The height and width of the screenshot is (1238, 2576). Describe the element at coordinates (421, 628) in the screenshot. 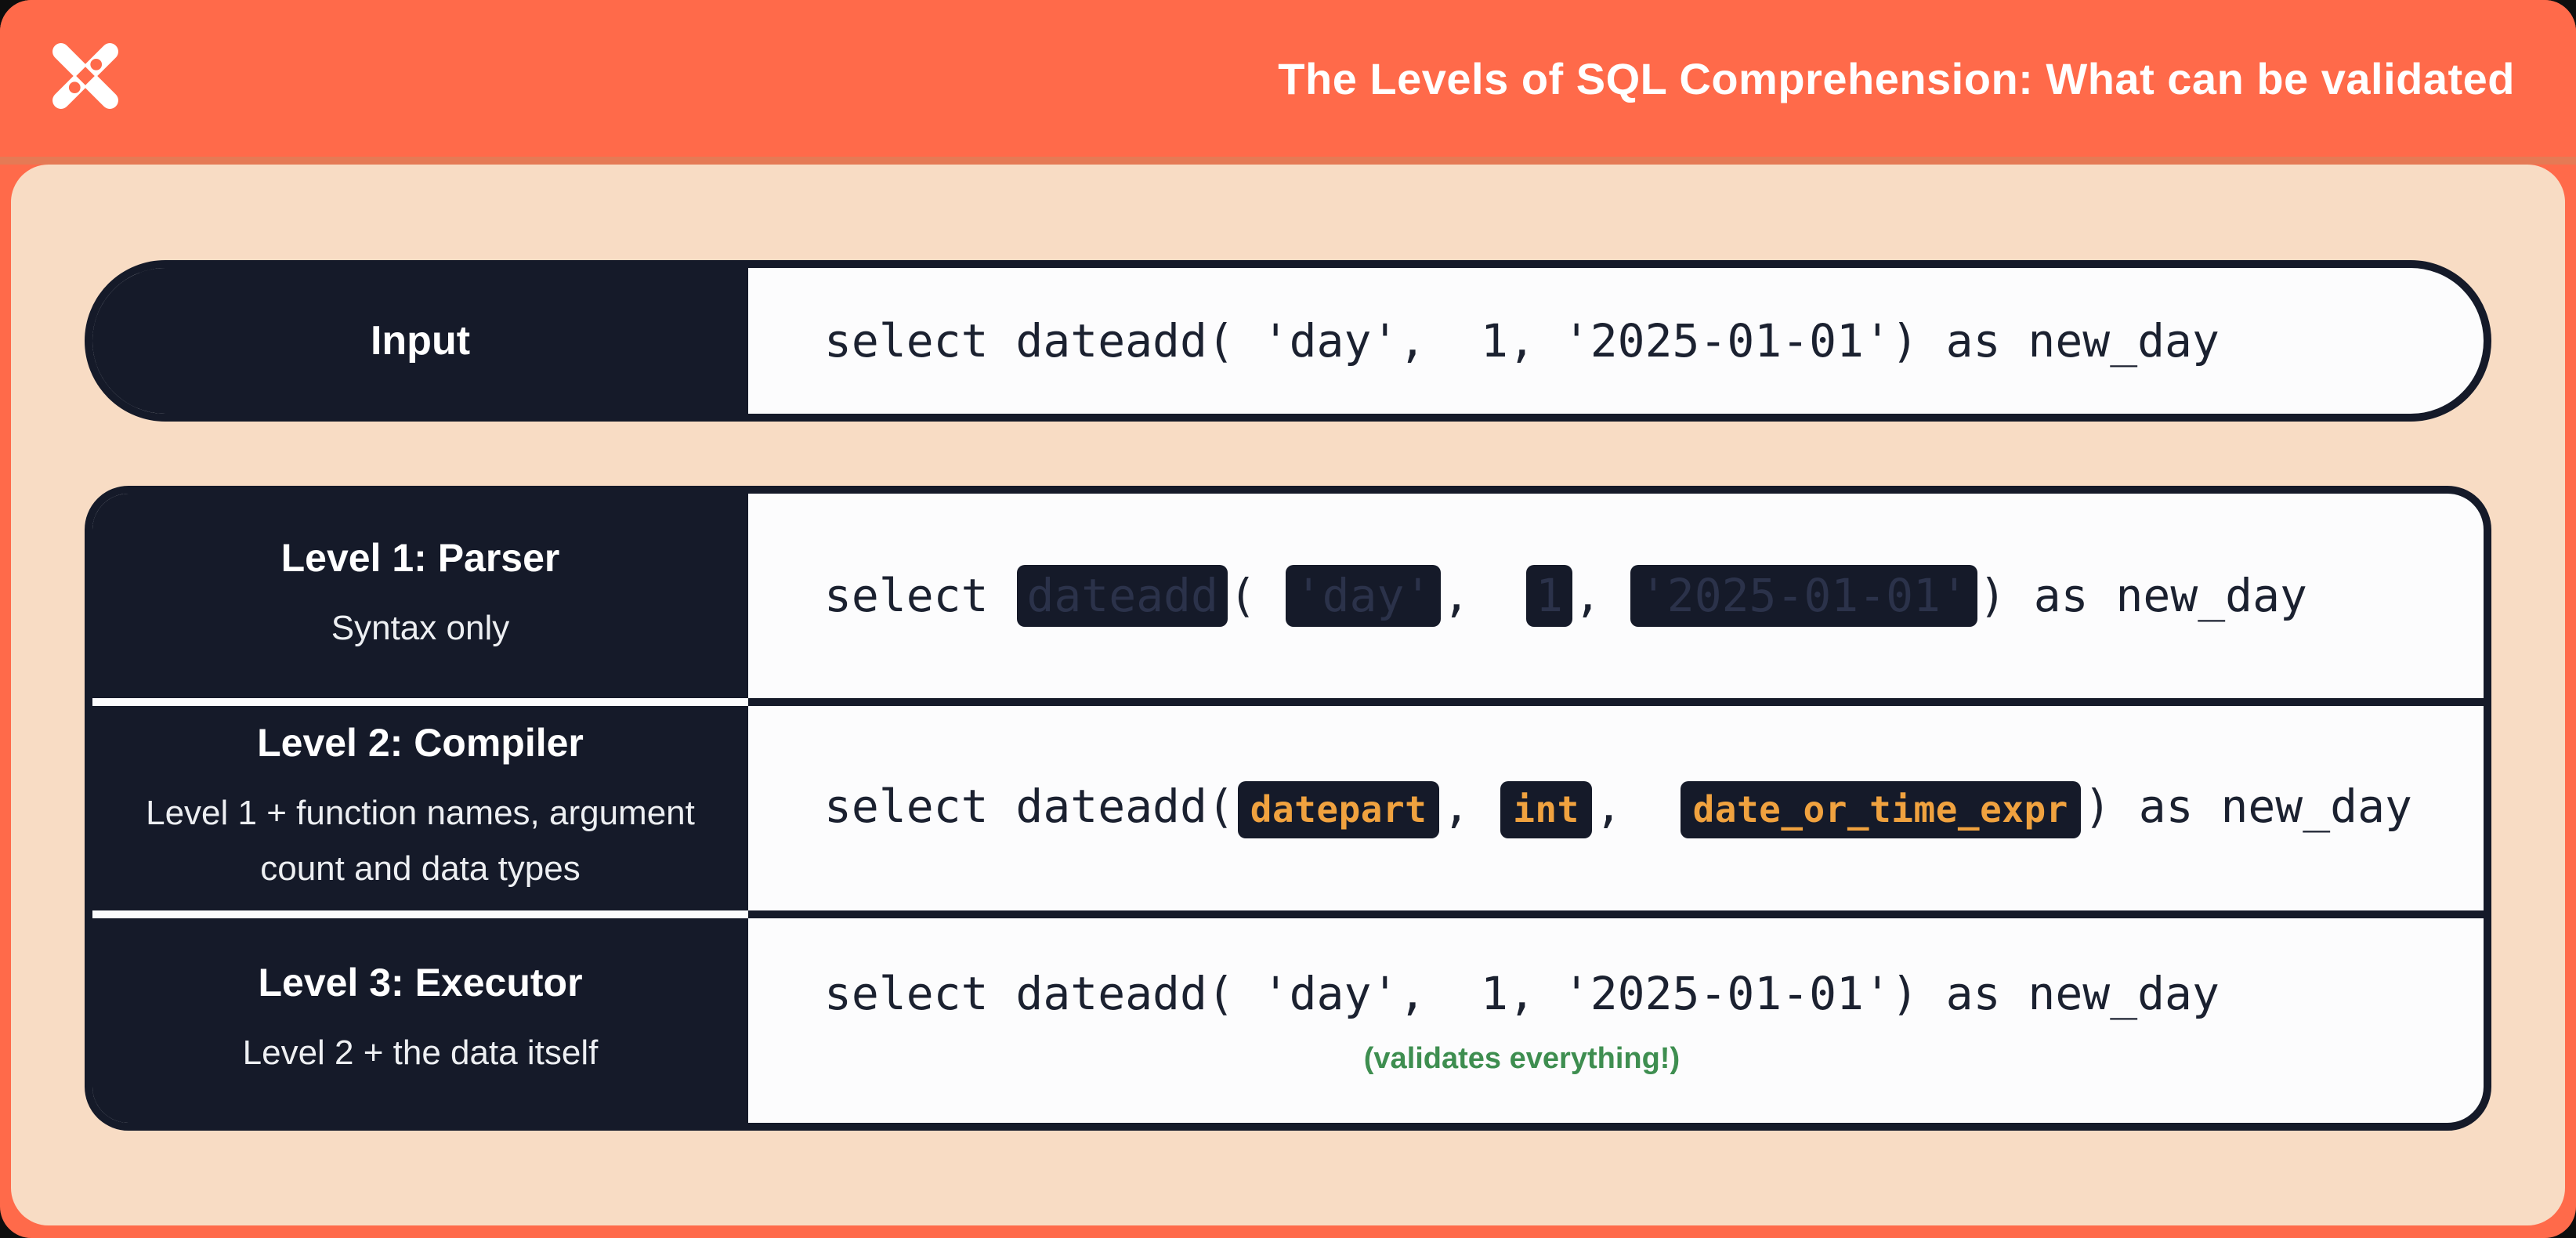

I see `level-subtitle: Syntax only` at that location.